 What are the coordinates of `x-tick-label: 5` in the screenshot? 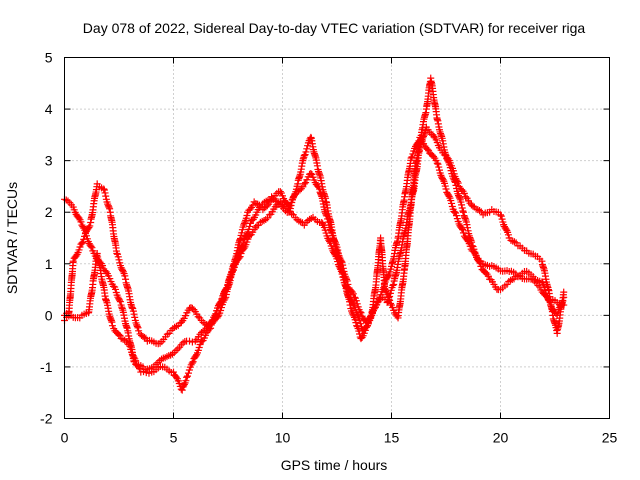 It's located at (174, 438).